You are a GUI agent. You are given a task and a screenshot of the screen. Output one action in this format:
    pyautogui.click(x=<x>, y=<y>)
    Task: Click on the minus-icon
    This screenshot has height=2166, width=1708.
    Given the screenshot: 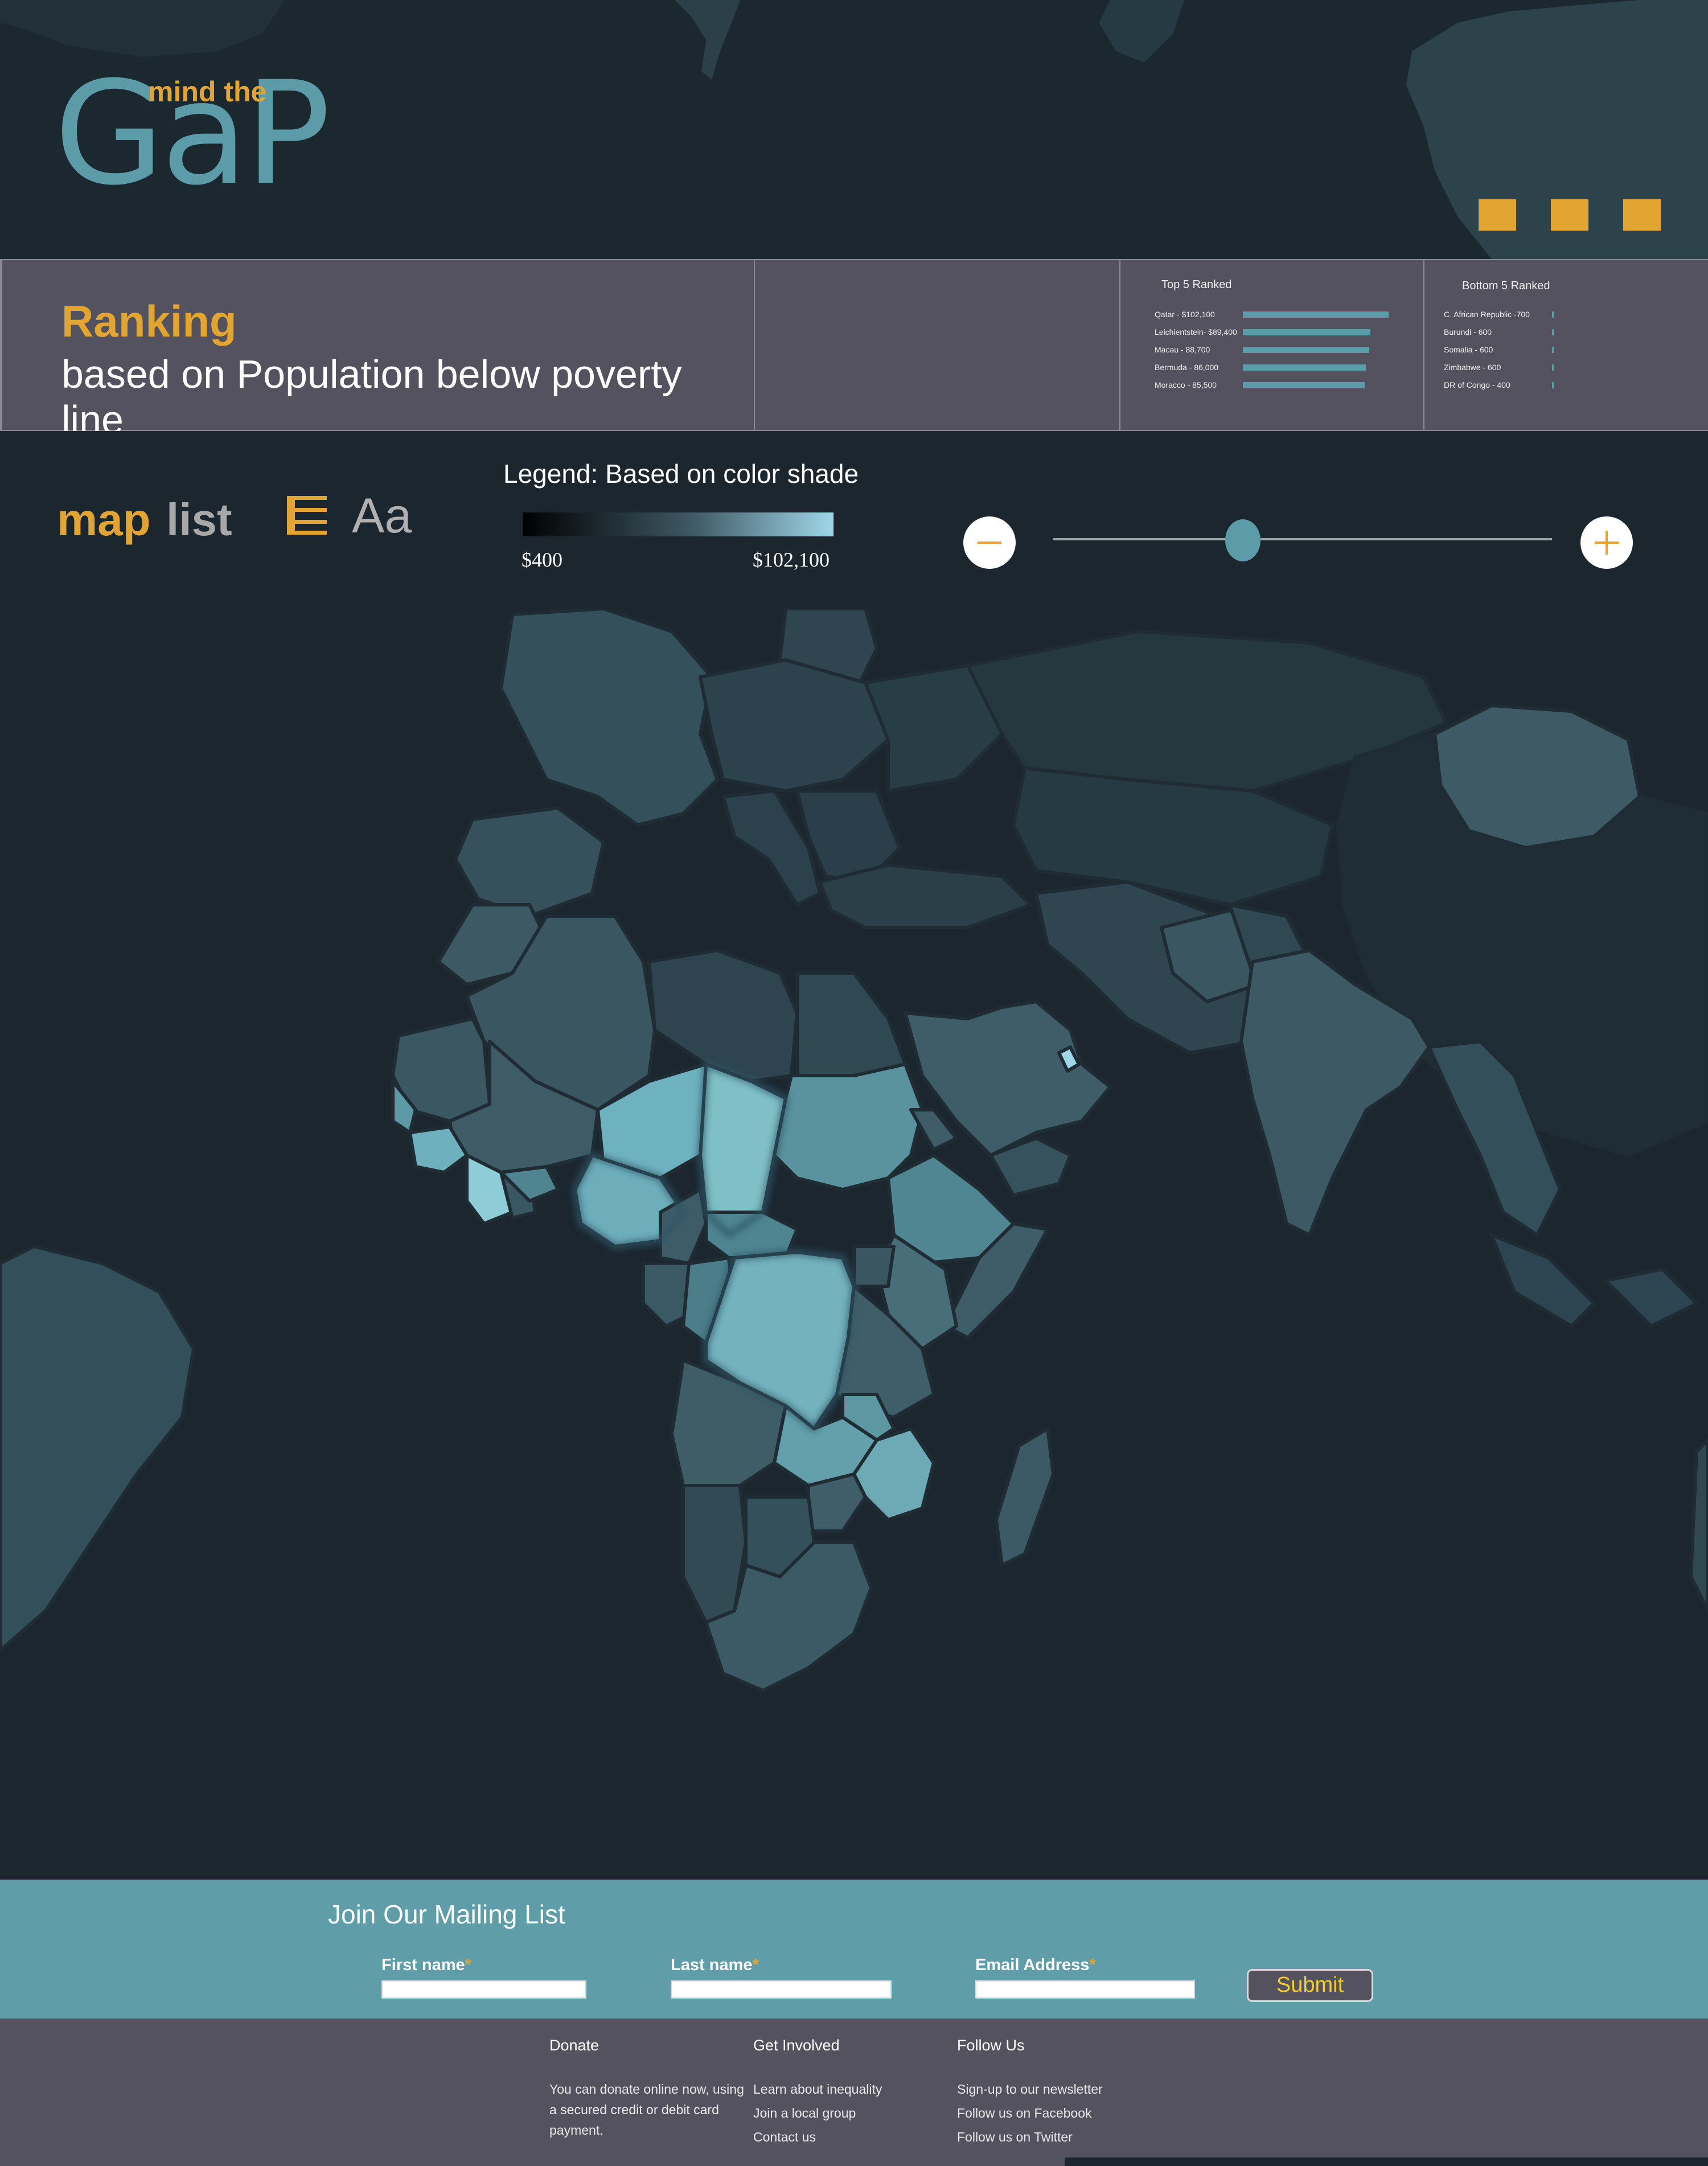 What is the action you would take?
    pyautogui.click(x=990, y=543)
    